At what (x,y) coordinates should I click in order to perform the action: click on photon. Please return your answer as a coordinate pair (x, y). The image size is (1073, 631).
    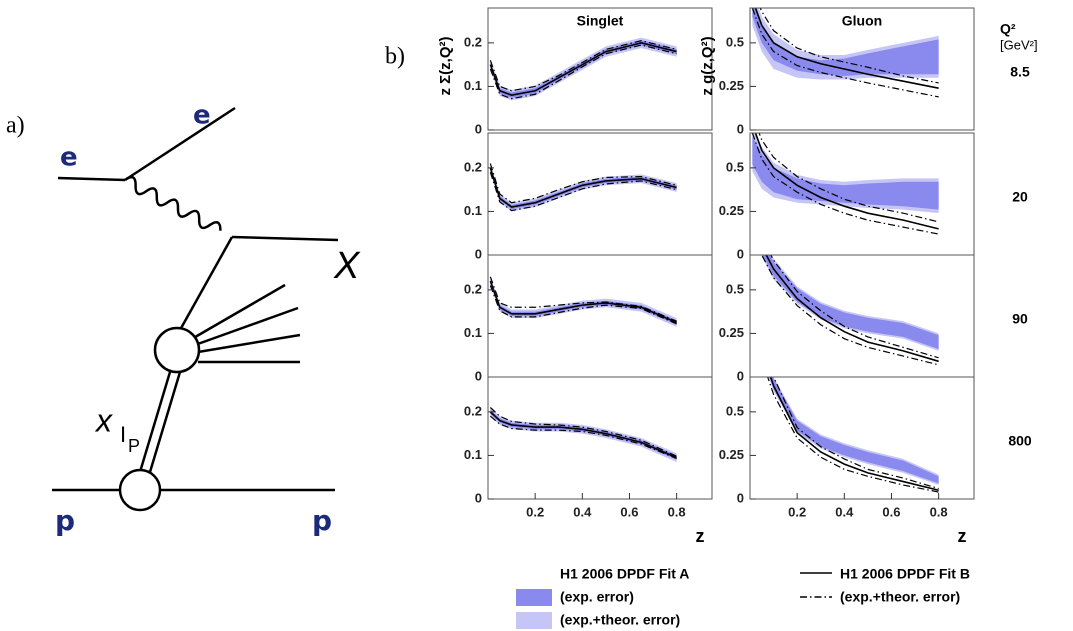
    Looking at the image, I should click on (173, 203).